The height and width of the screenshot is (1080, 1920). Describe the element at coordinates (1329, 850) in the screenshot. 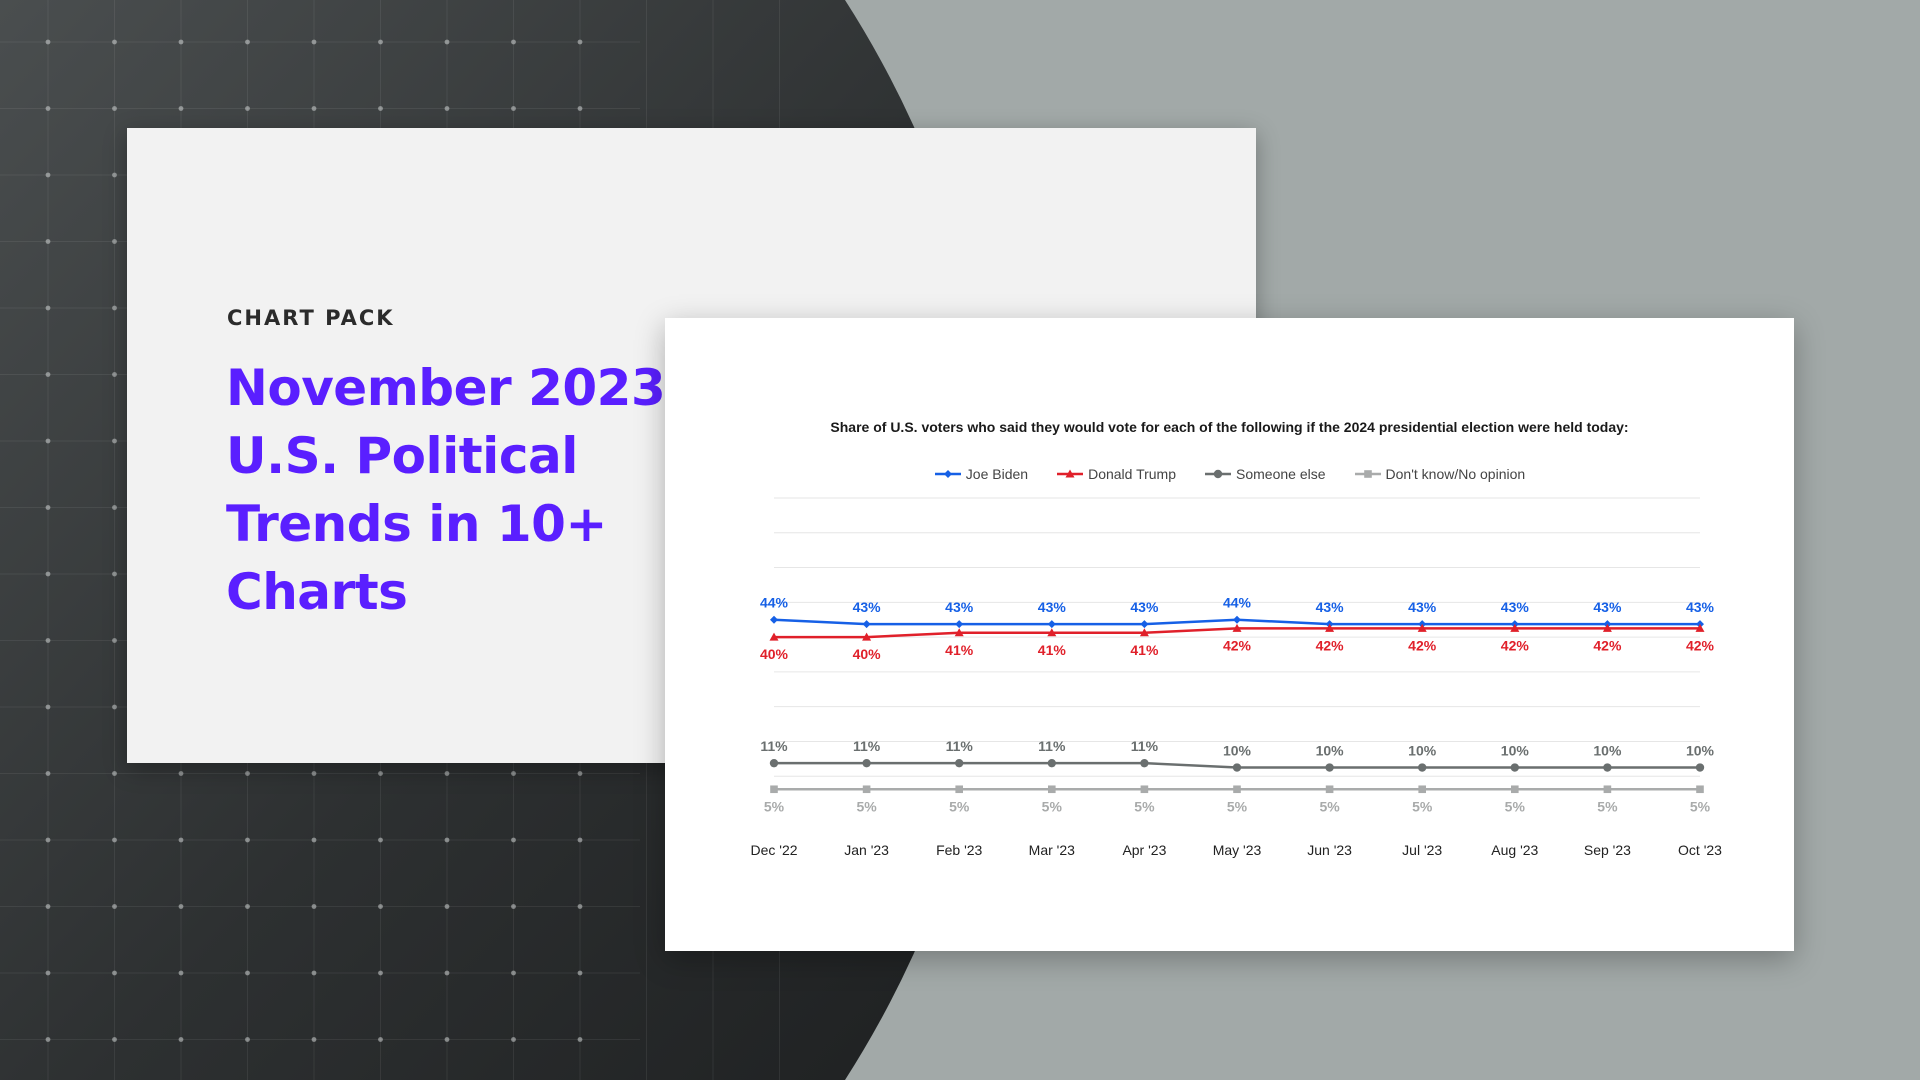

I see `x-tick-label: Jun '23` at that location.